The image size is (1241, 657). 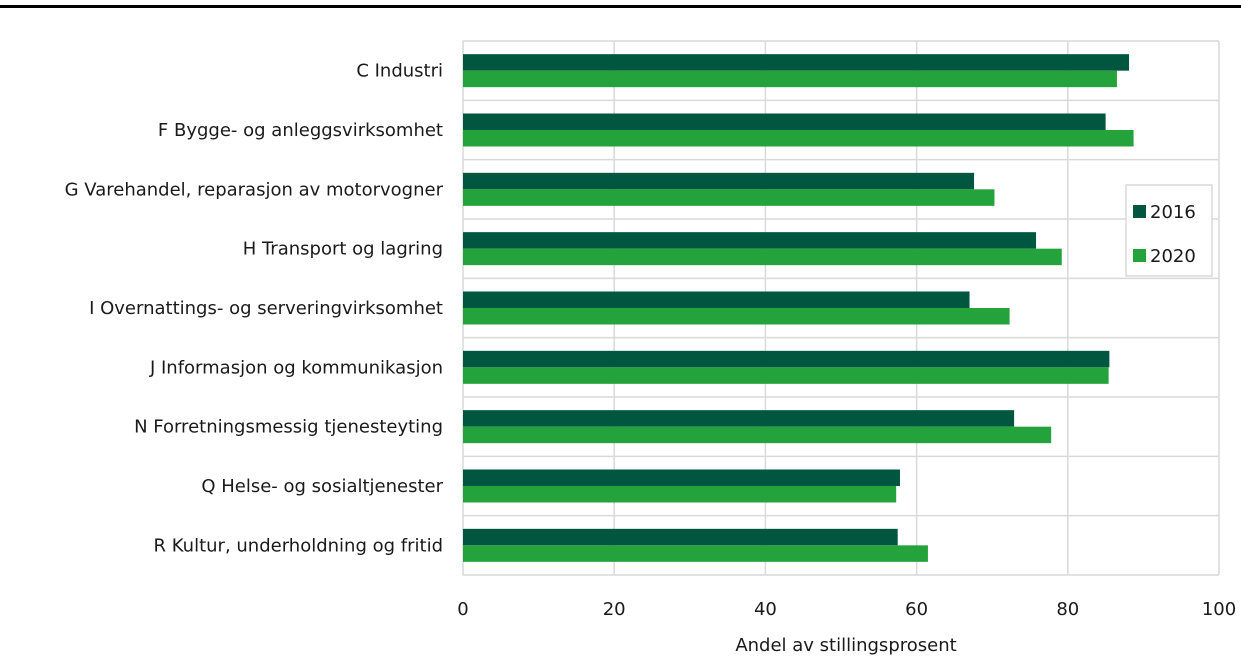 I want to click on category-label: G Varehandel, reparasjon av motorvogner, so click(x=254, y=189).